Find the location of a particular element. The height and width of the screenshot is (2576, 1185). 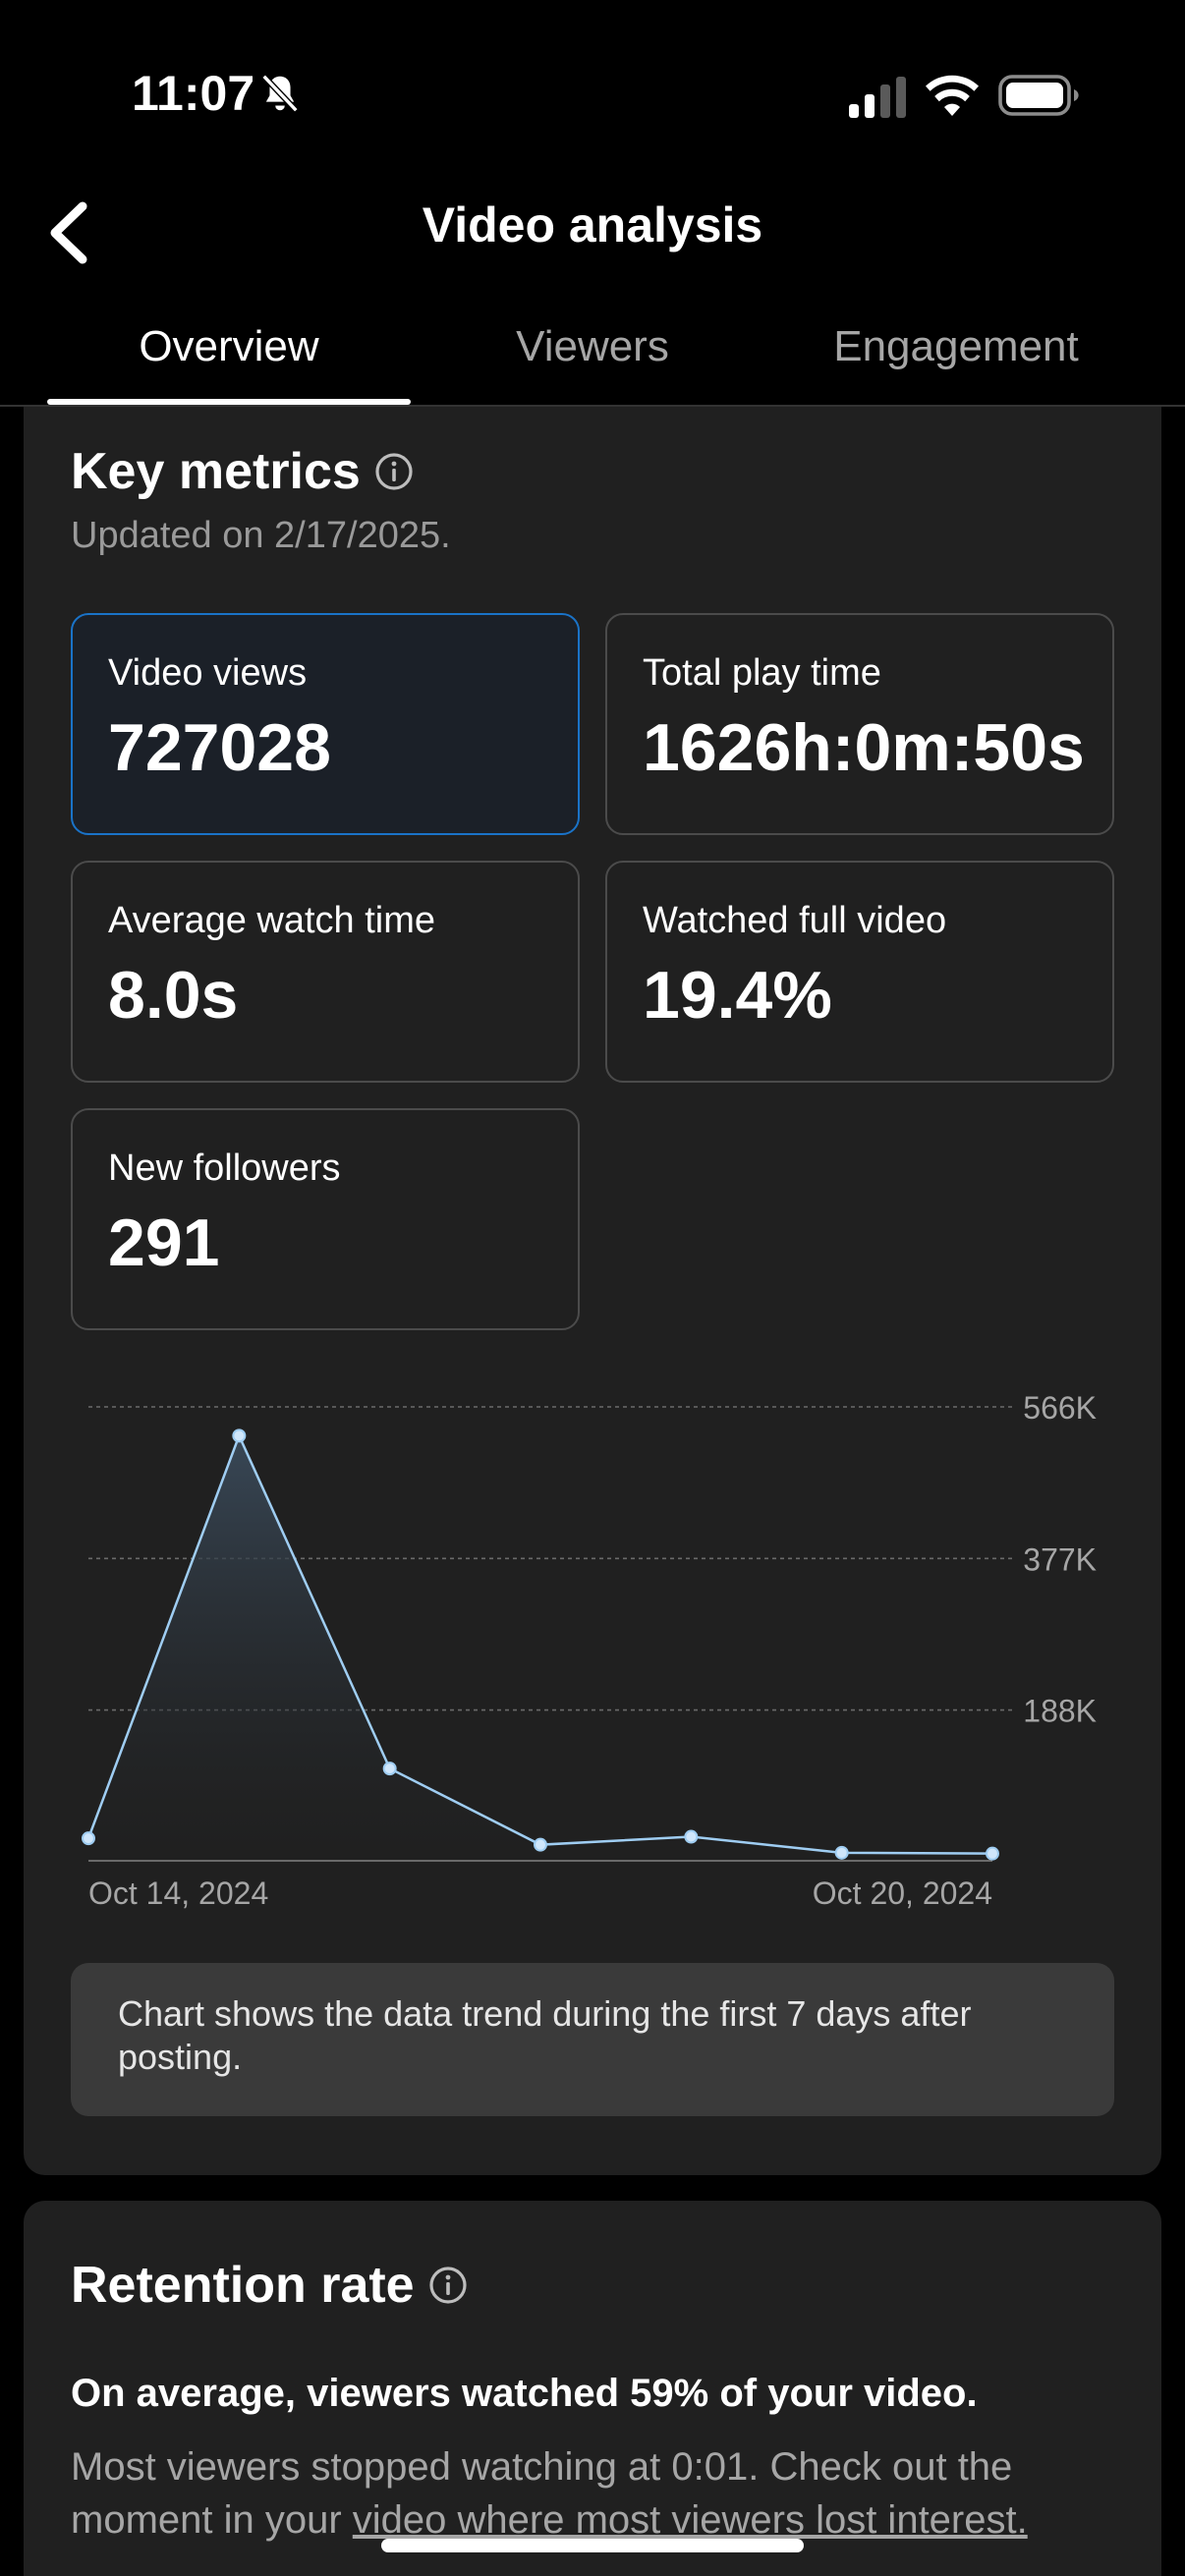

home-indicator is located at coordinates (592, 2545).